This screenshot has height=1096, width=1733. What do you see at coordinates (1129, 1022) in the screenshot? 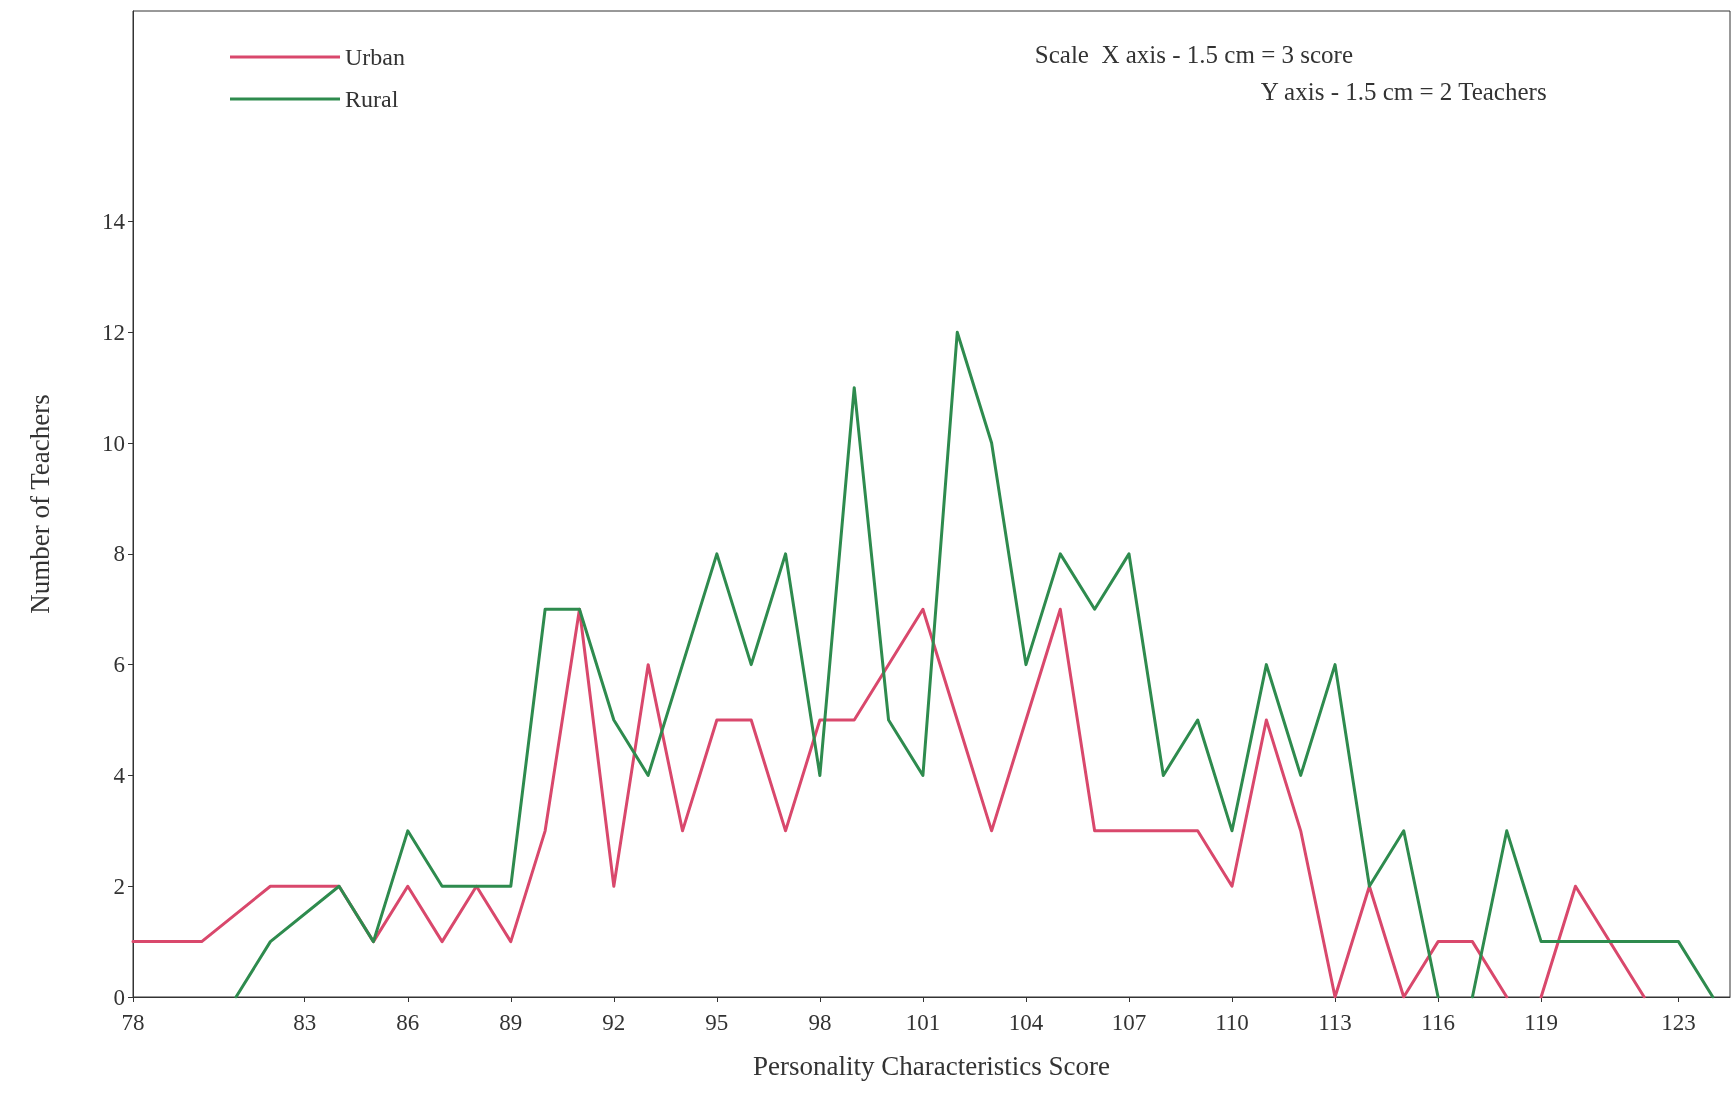
I see `x-tick-label: 107` at bounding box center [1129, 1022].